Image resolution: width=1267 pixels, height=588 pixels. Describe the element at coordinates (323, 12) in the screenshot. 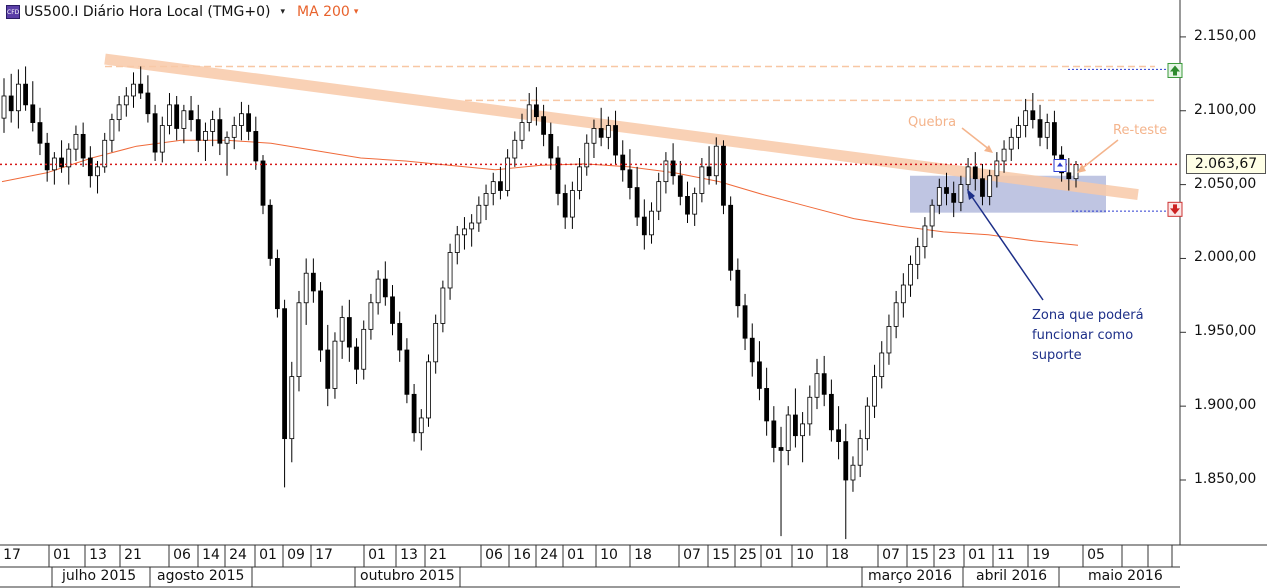

I see `indicator-label: MA 200` at that location.